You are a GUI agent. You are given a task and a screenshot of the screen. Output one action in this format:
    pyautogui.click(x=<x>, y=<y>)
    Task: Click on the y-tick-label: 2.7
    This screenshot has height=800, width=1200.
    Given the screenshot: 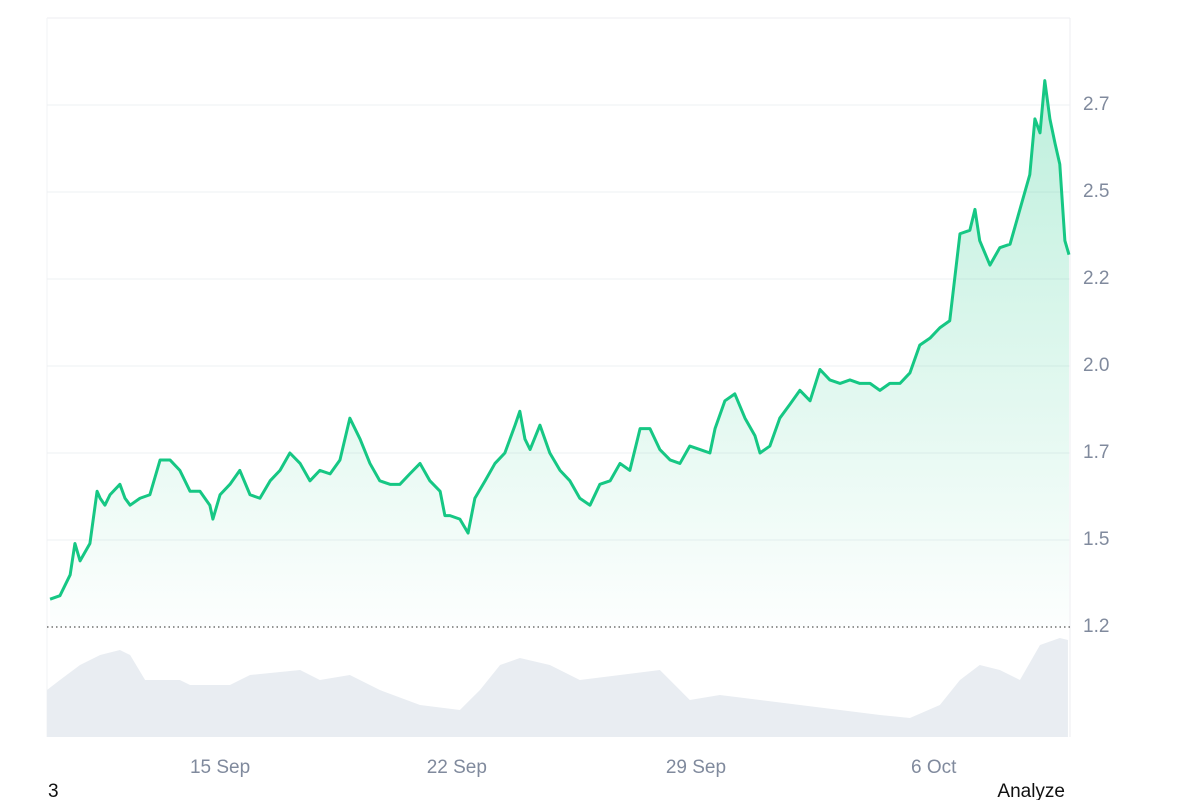 What is the action you would take?
    pyautogui.click(x=1096, y=104)
    